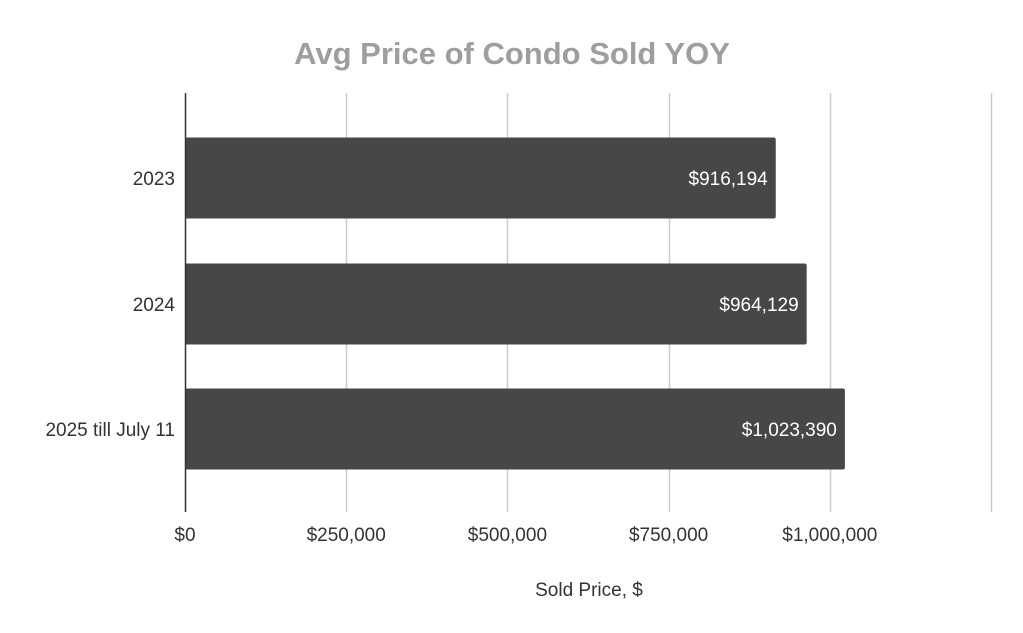 Image resolution: width=1023 pixels, height=633 pixels. I want to click on category-label-1: 2024, so click(154, 305).